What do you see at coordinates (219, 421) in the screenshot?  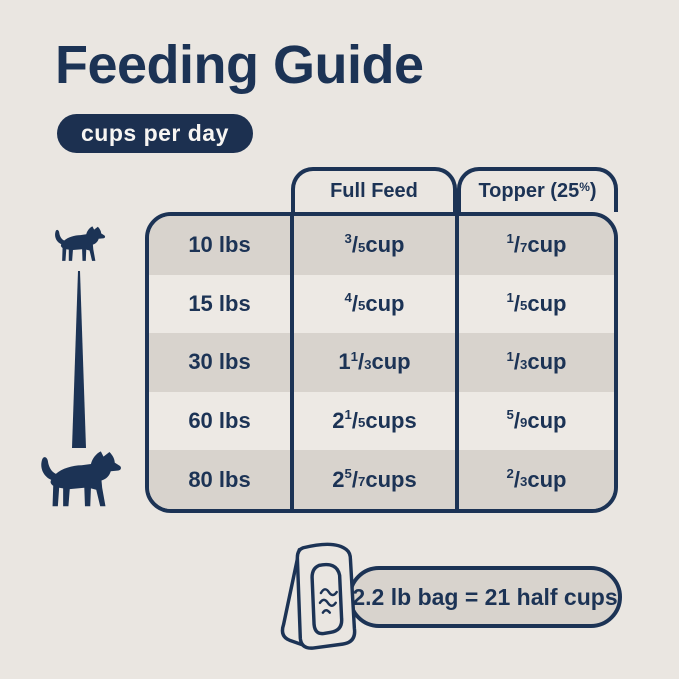 I see `weight-cell: 60 lbs` at bounding box center [219, 421].